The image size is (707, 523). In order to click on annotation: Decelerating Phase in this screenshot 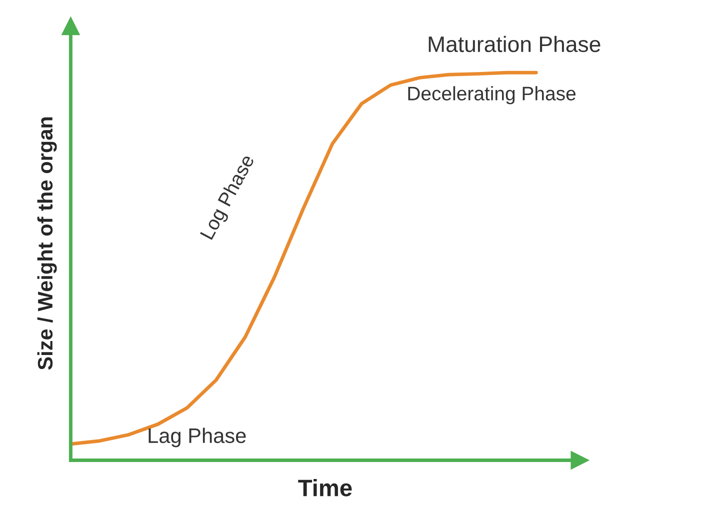, I will do `click(492, 95)`.